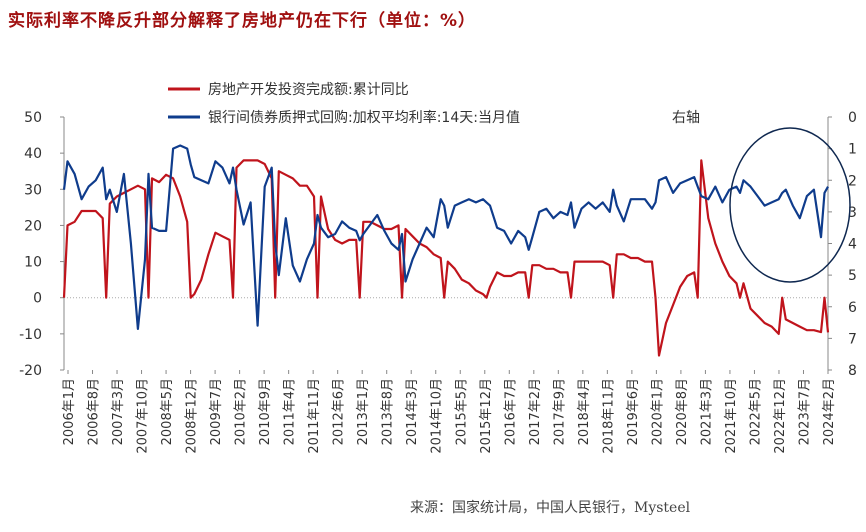 This screenshot has width=866, height=532. Describe the element at coordinates (461, 411) in the screenshot. I see `x-tick-label: 2015年5月` at that location.